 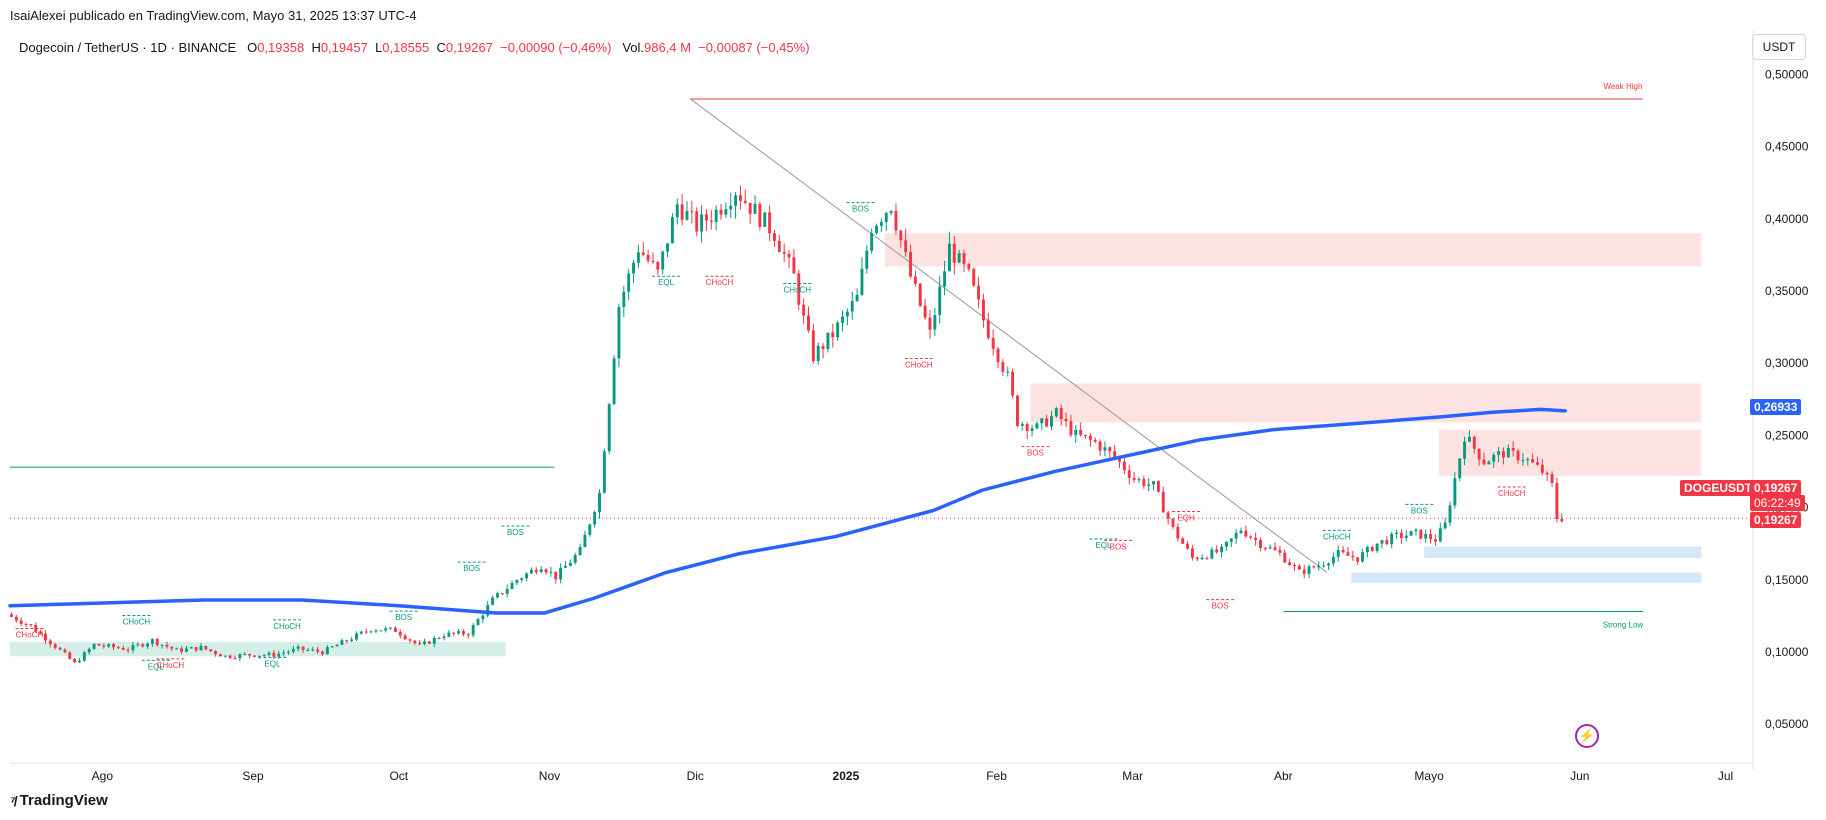 What do you see at coordinates (156, 666) in the screenshot?
I see `smc-label: EQL` at bounding box center [156, 666].